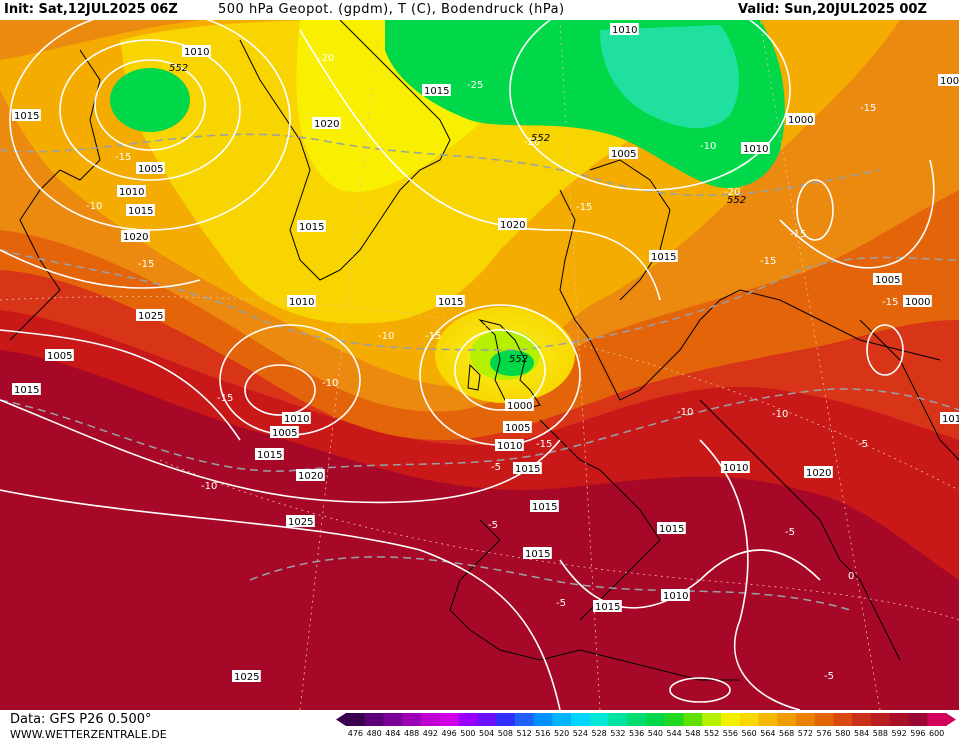 The height and width of the screenshot is (741, 959). Describe the element at coordinates (341, 719) in the screenshot. I see `colorbar-arrow-left` at that location.